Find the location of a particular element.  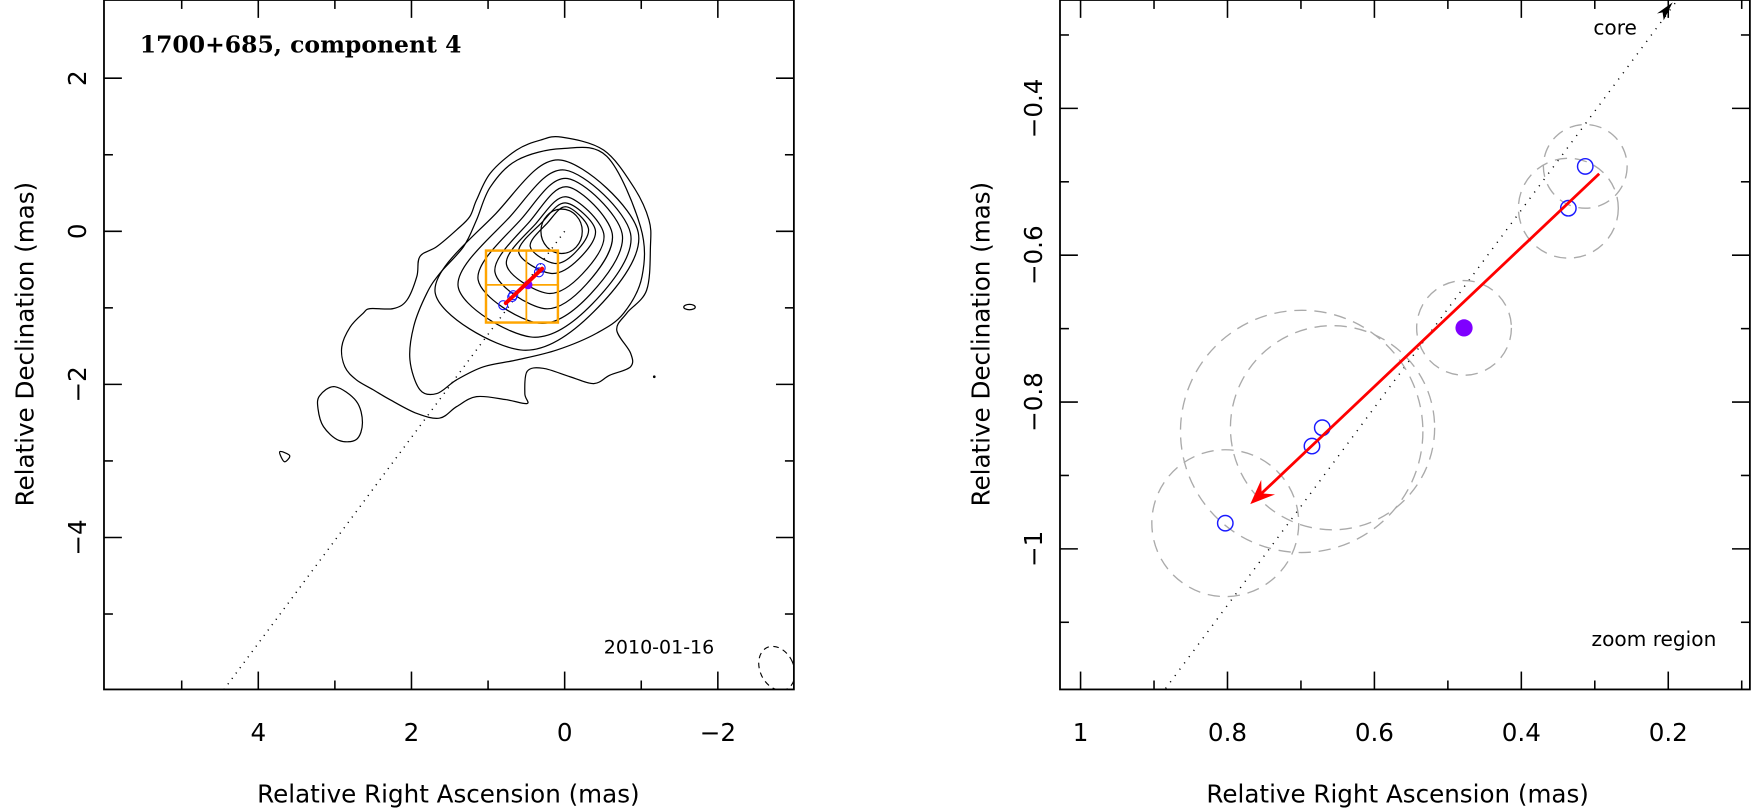

x-tick-label: 2 is located at coordinates (412, 732).